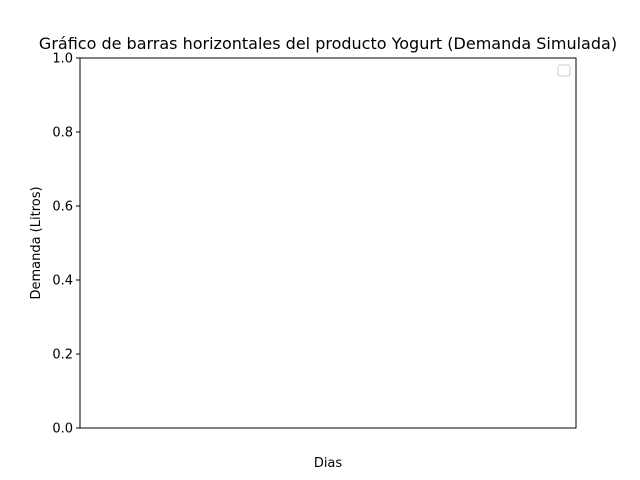 The image size is (640, 480). I want to click on y-tick-label: 0.4, so click(62, 281).